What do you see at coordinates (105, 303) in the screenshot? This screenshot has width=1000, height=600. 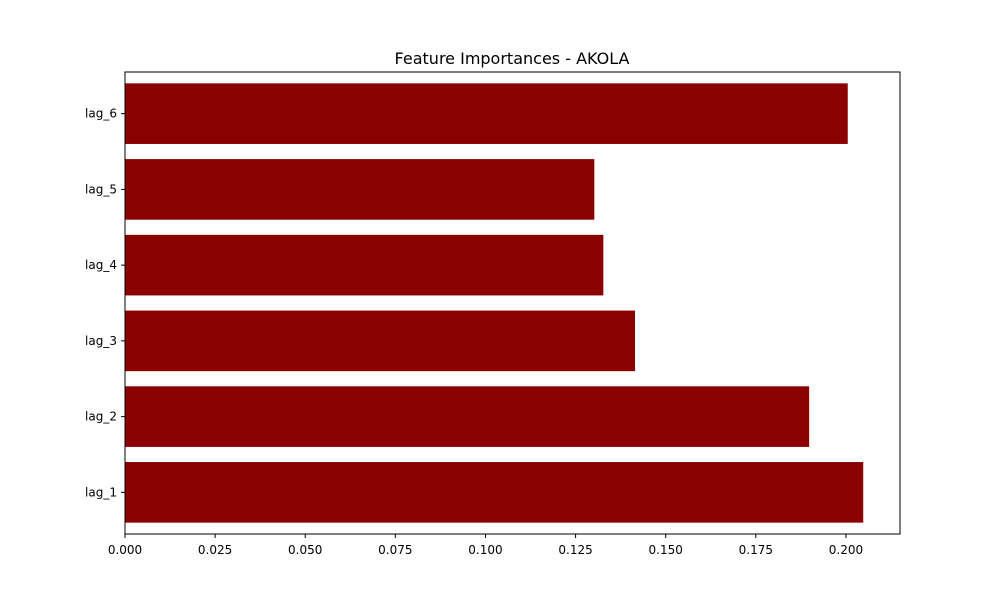 I see `y-axis: lag_1 lag_2 lag_3 lag_4 lag_5 lag_6` at bounding box center [105, 303].